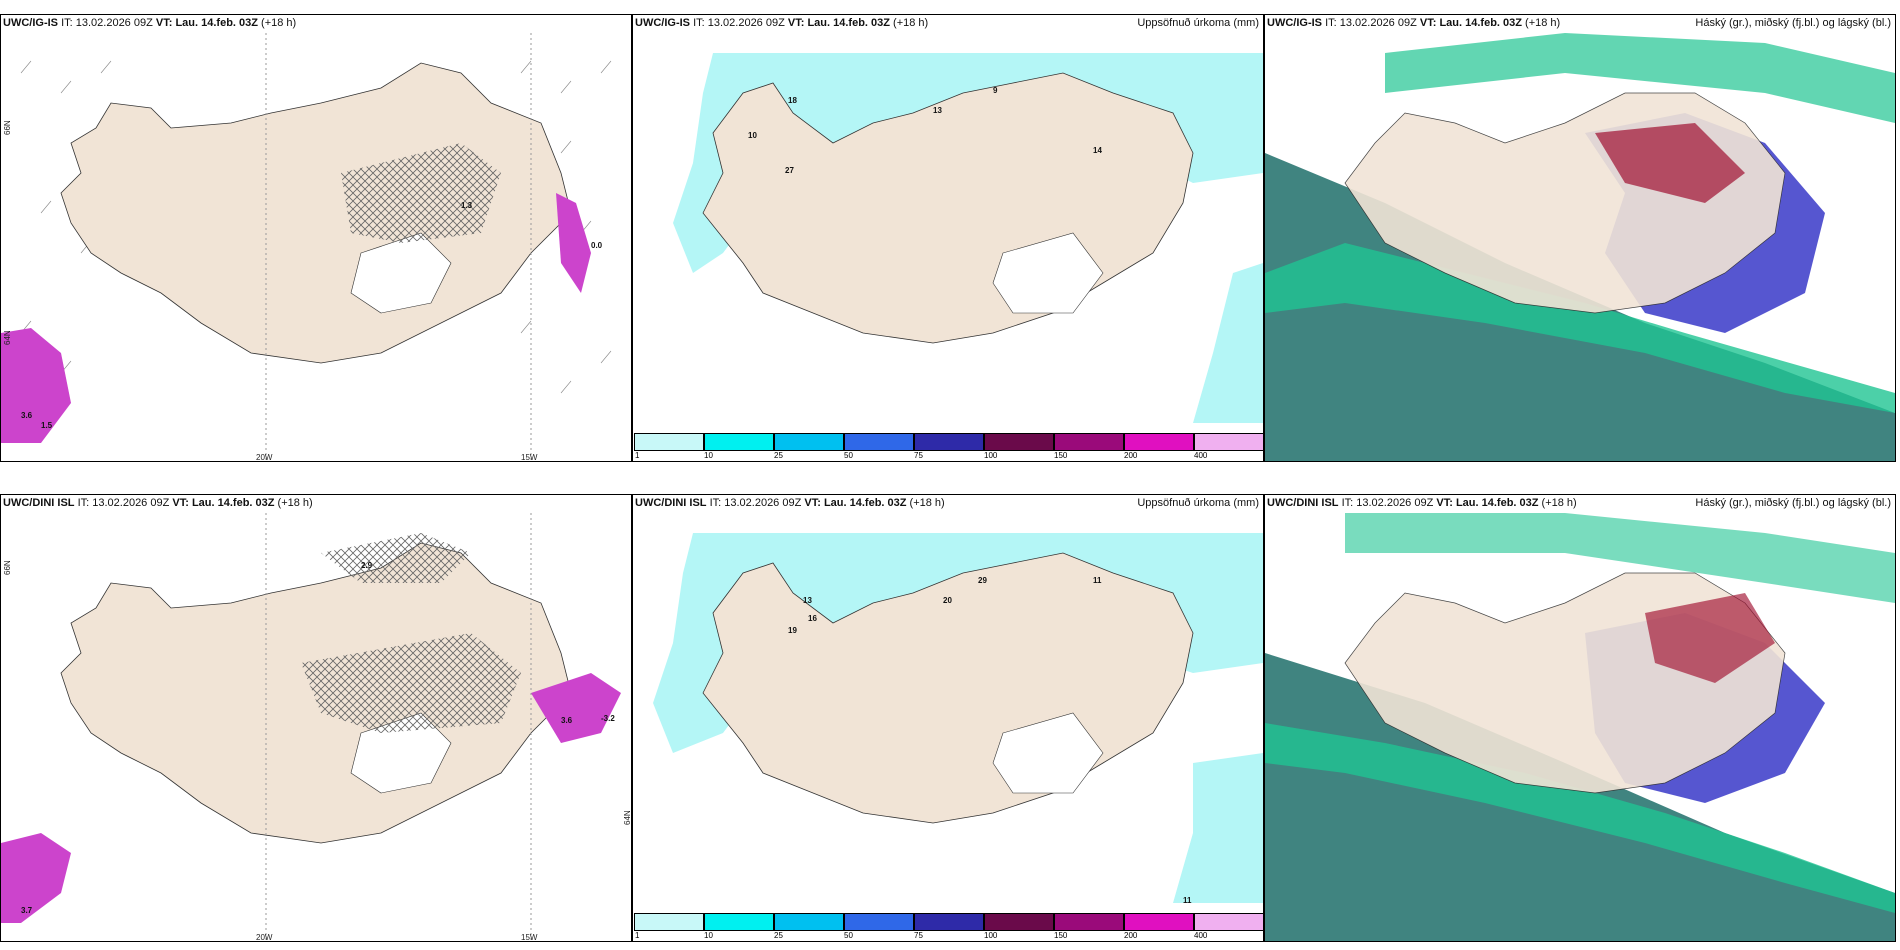  Describe the element at coordinates (216, 23) in the screenshot. I see `vt-value: Lau. 14.feb. 03Z` at that location.